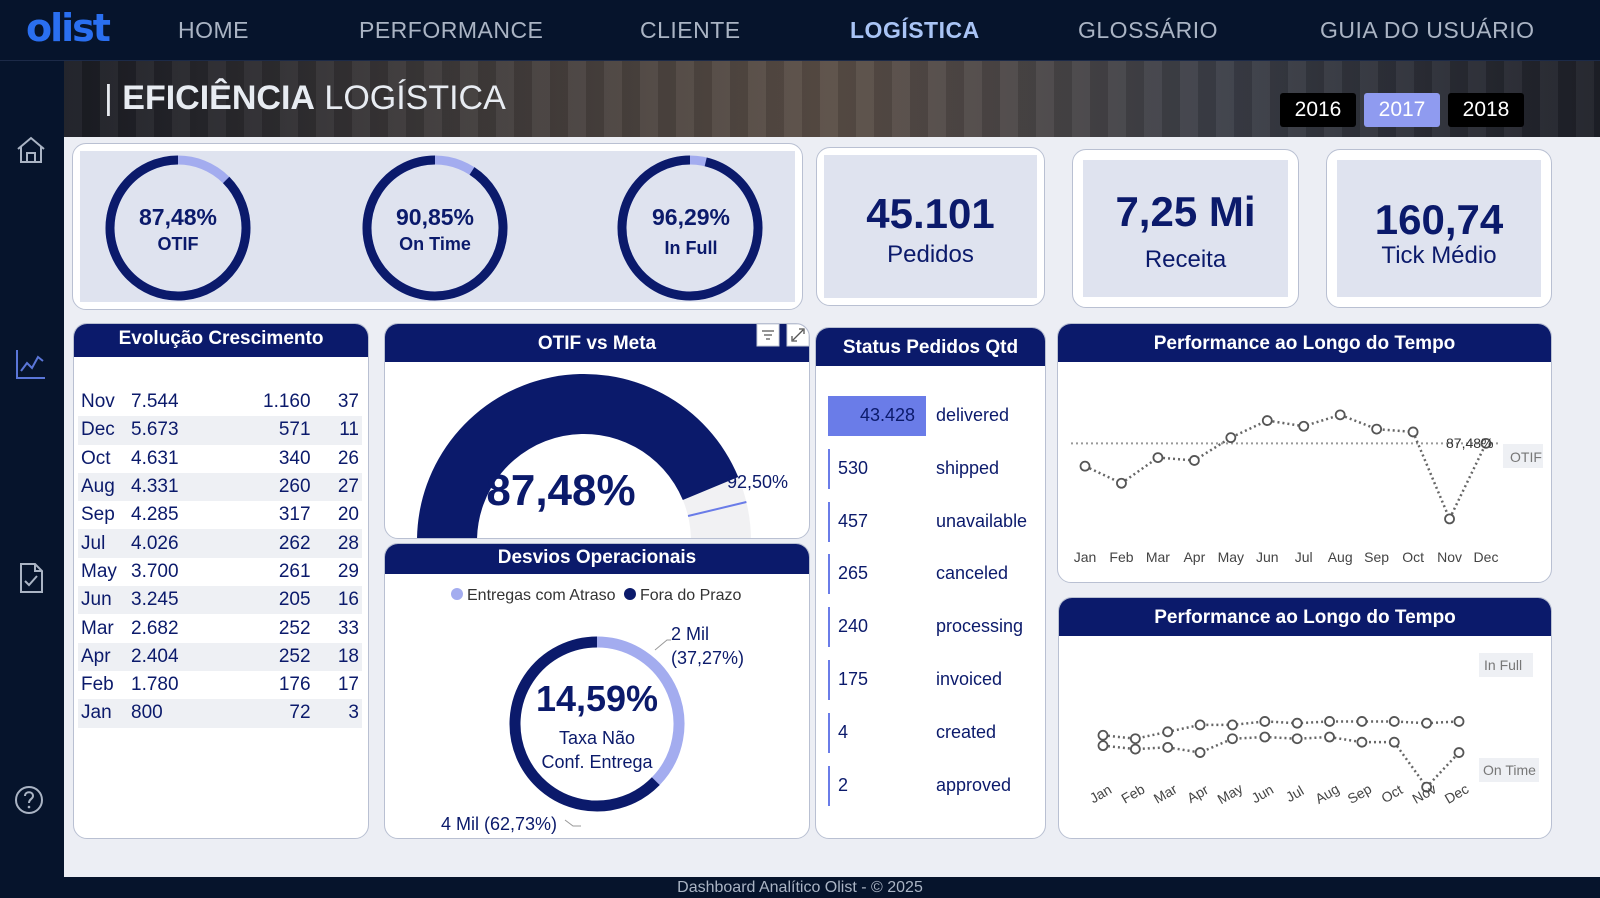 The image size is (1600, 898). Describe the element at coordinates (915, 30) in the screenshot. I see `nav-logistica: LOGÍSTICA` at that location.